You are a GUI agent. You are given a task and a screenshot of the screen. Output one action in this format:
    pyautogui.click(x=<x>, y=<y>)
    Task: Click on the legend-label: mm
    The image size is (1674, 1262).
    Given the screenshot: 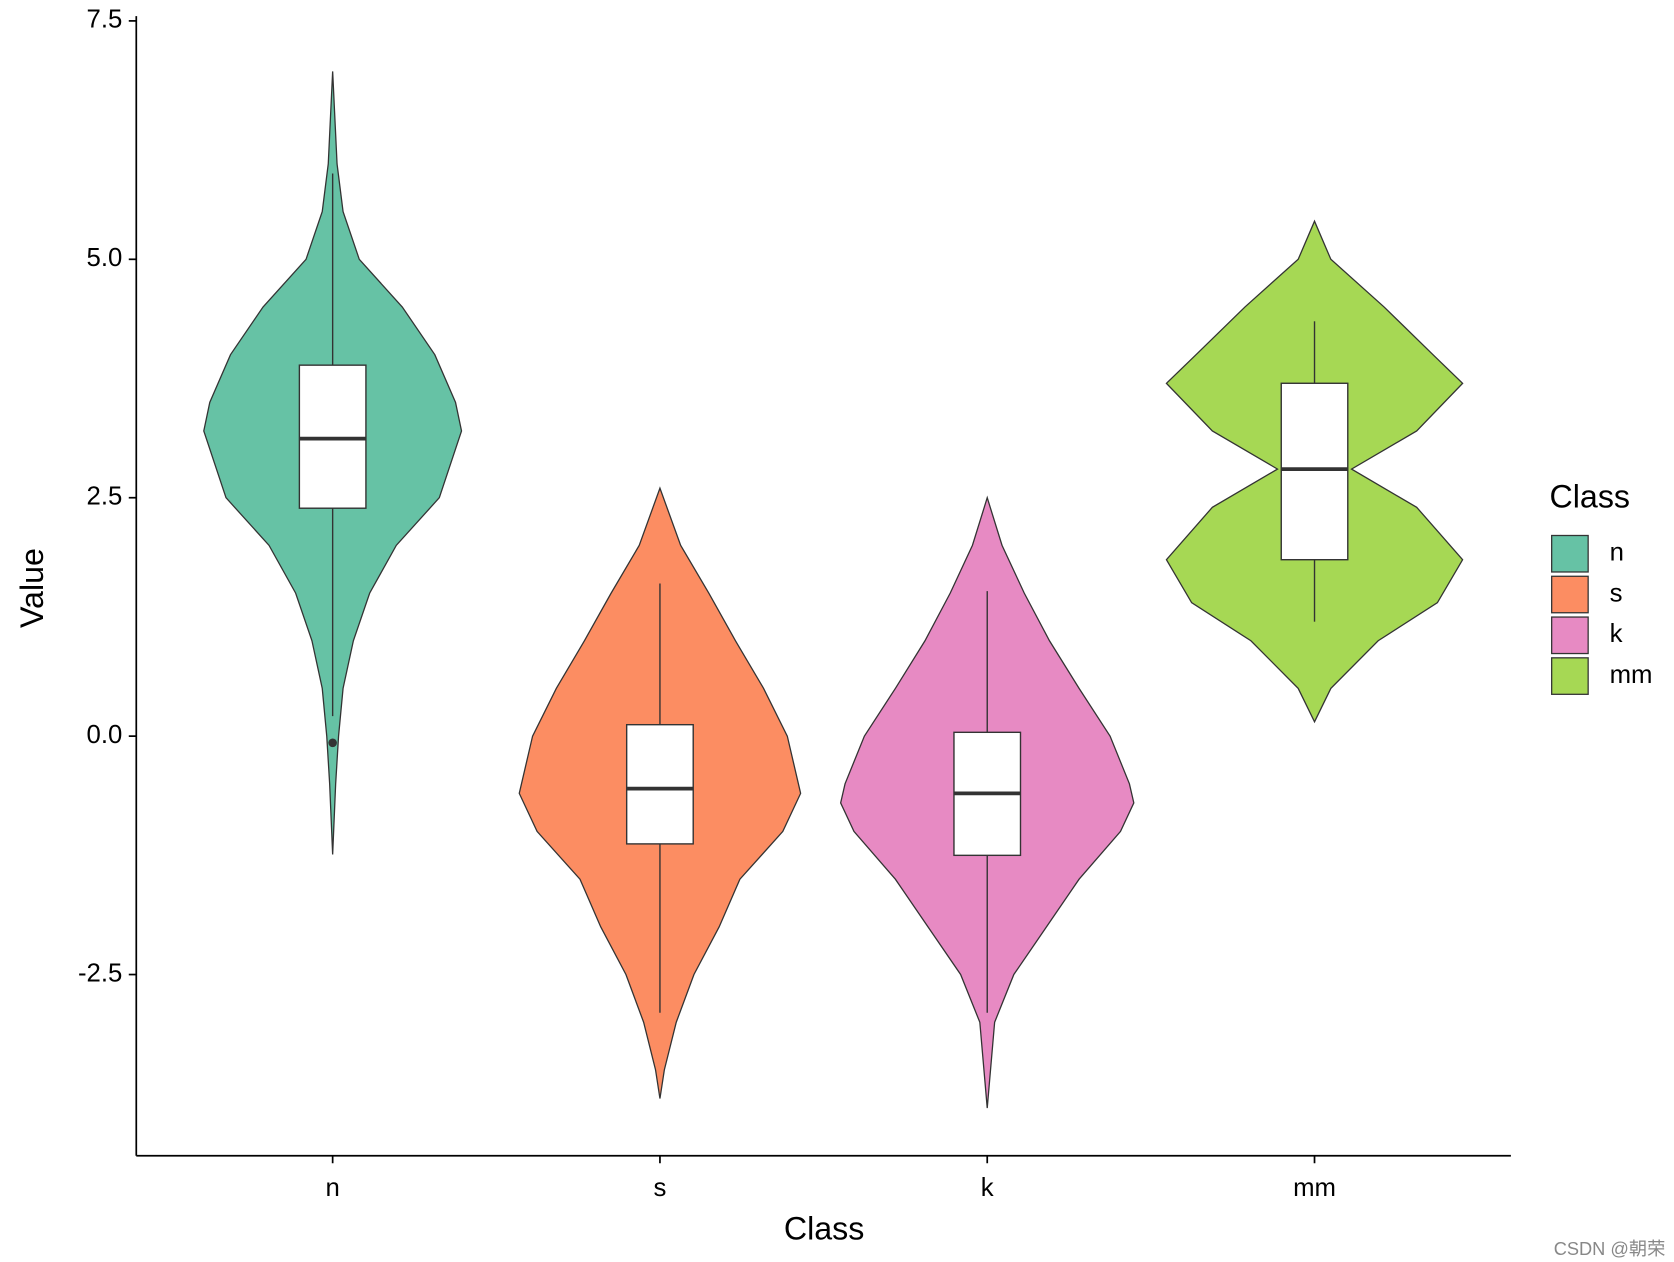 What is the action you would take?
    pyautogui.click(x=1631, y=675)
    